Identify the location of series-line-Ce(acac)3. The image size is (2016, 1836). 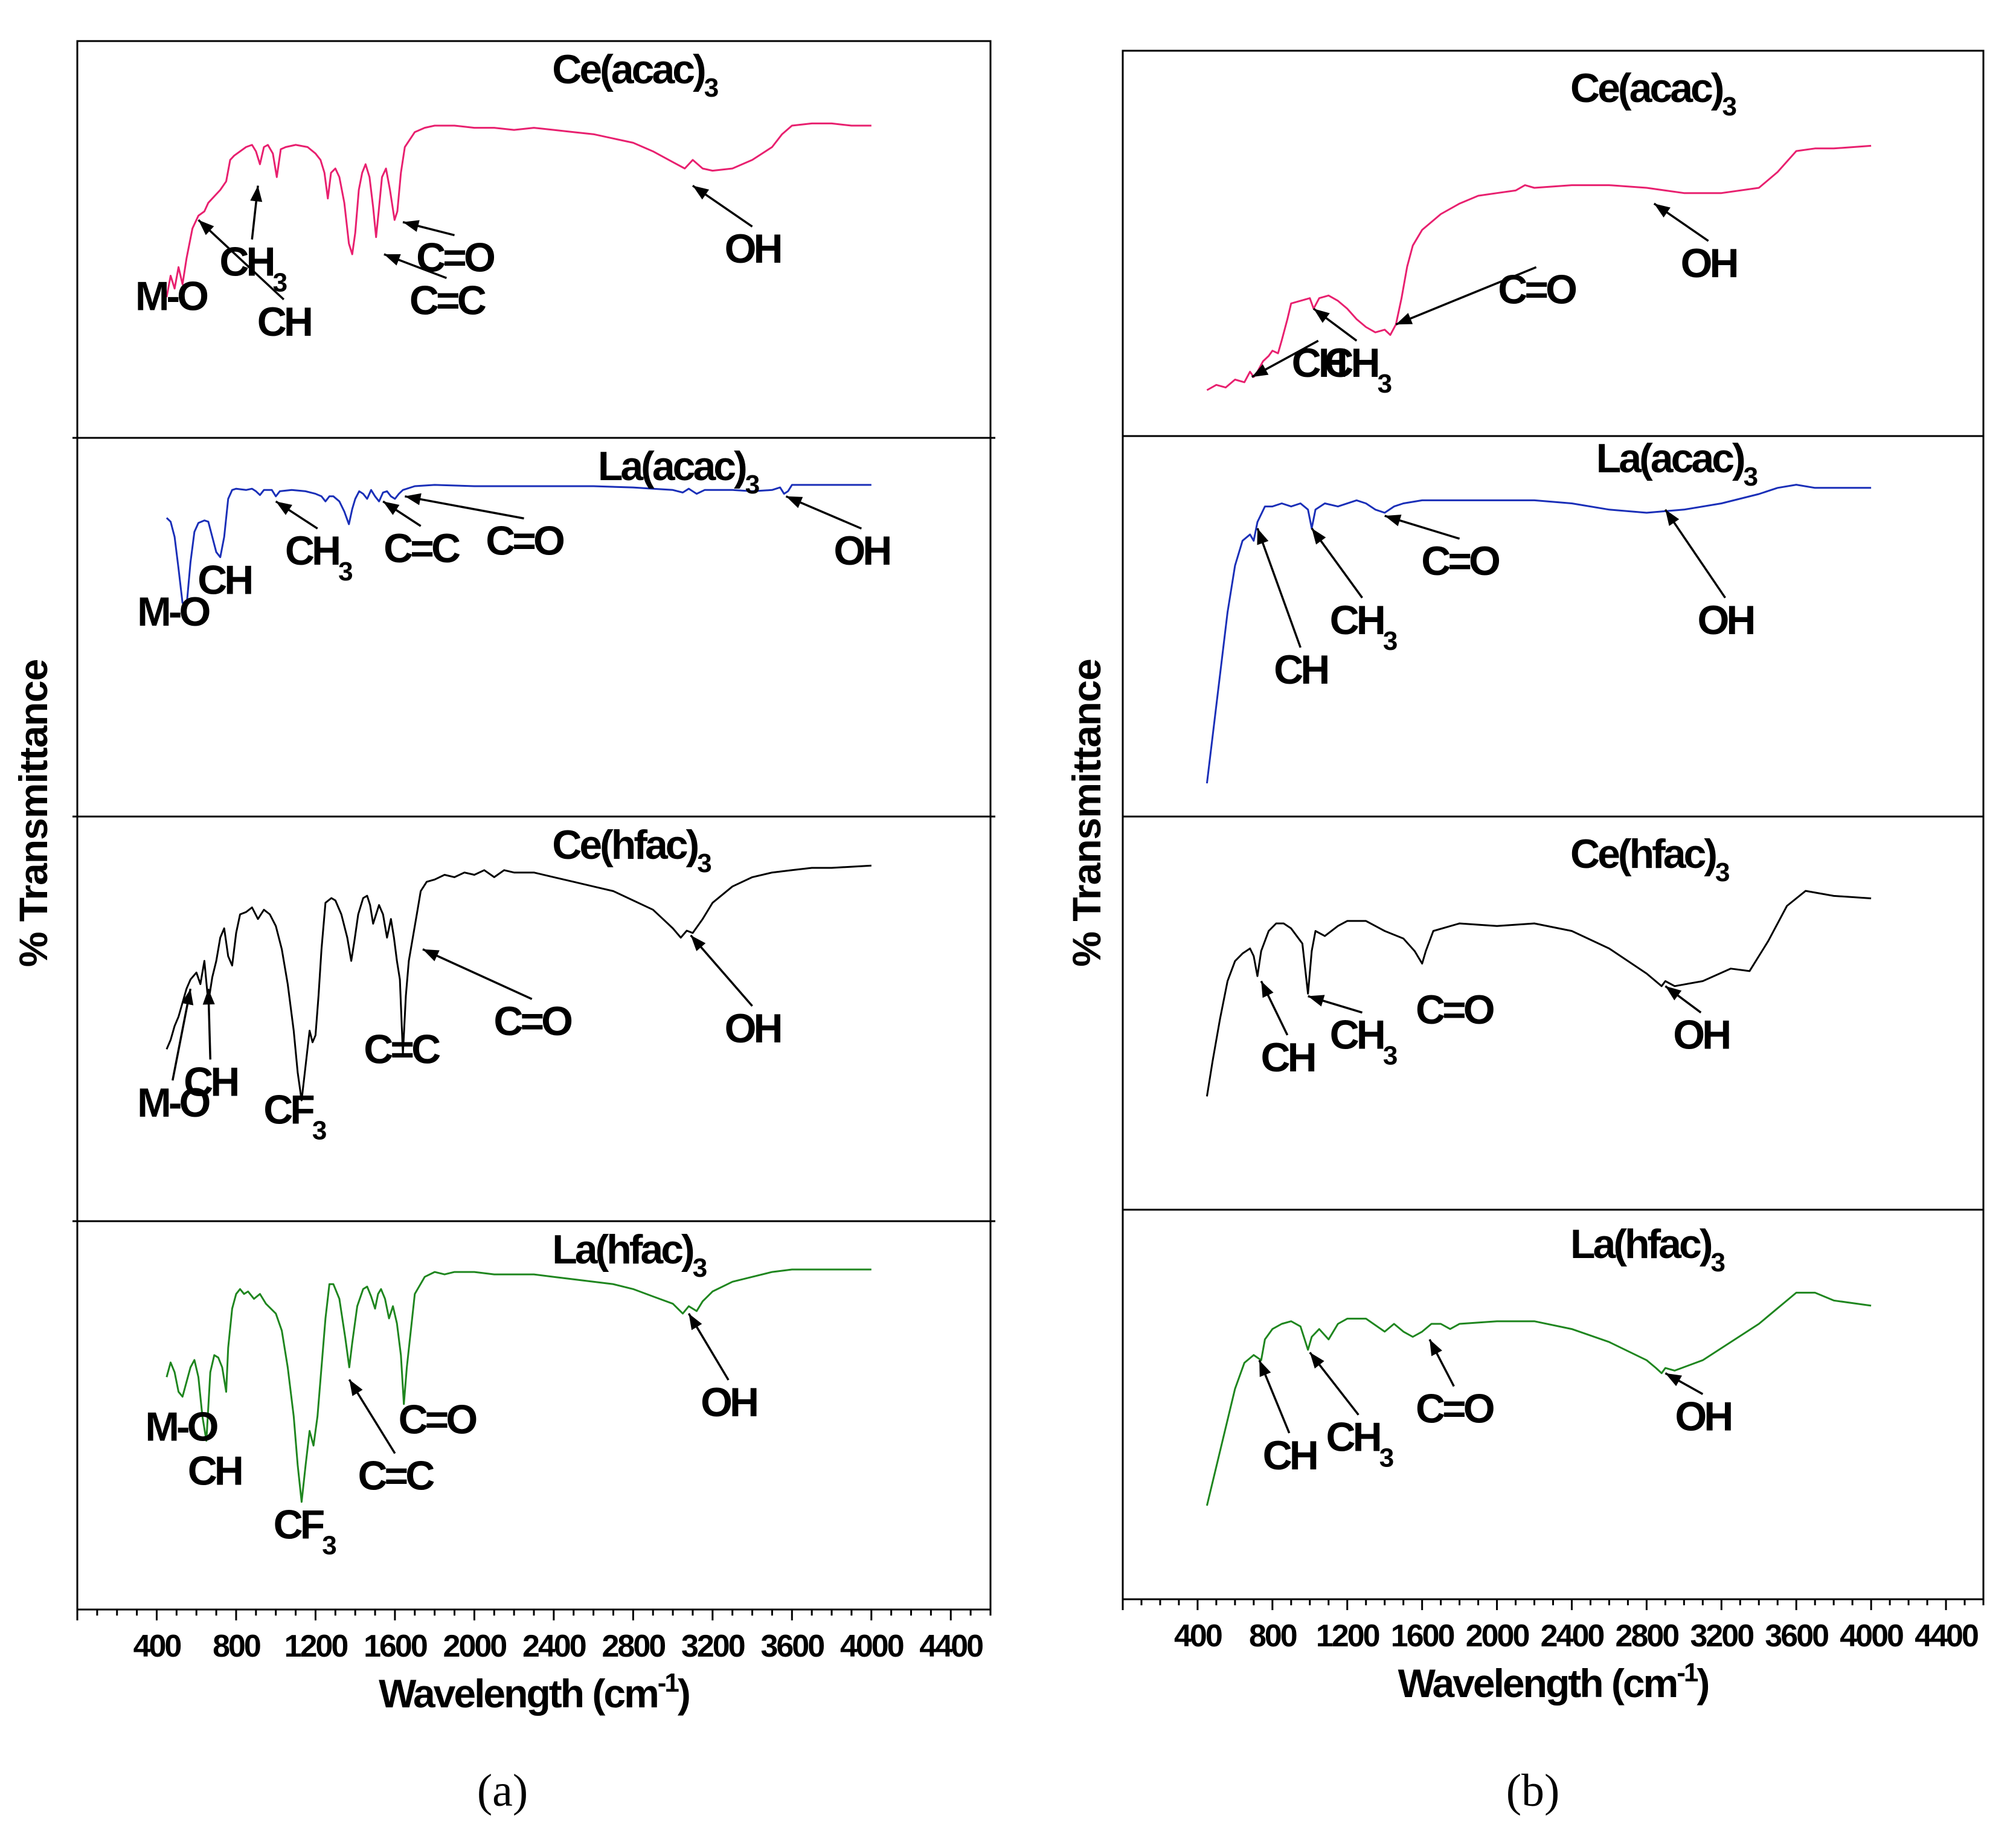
(518, 210).